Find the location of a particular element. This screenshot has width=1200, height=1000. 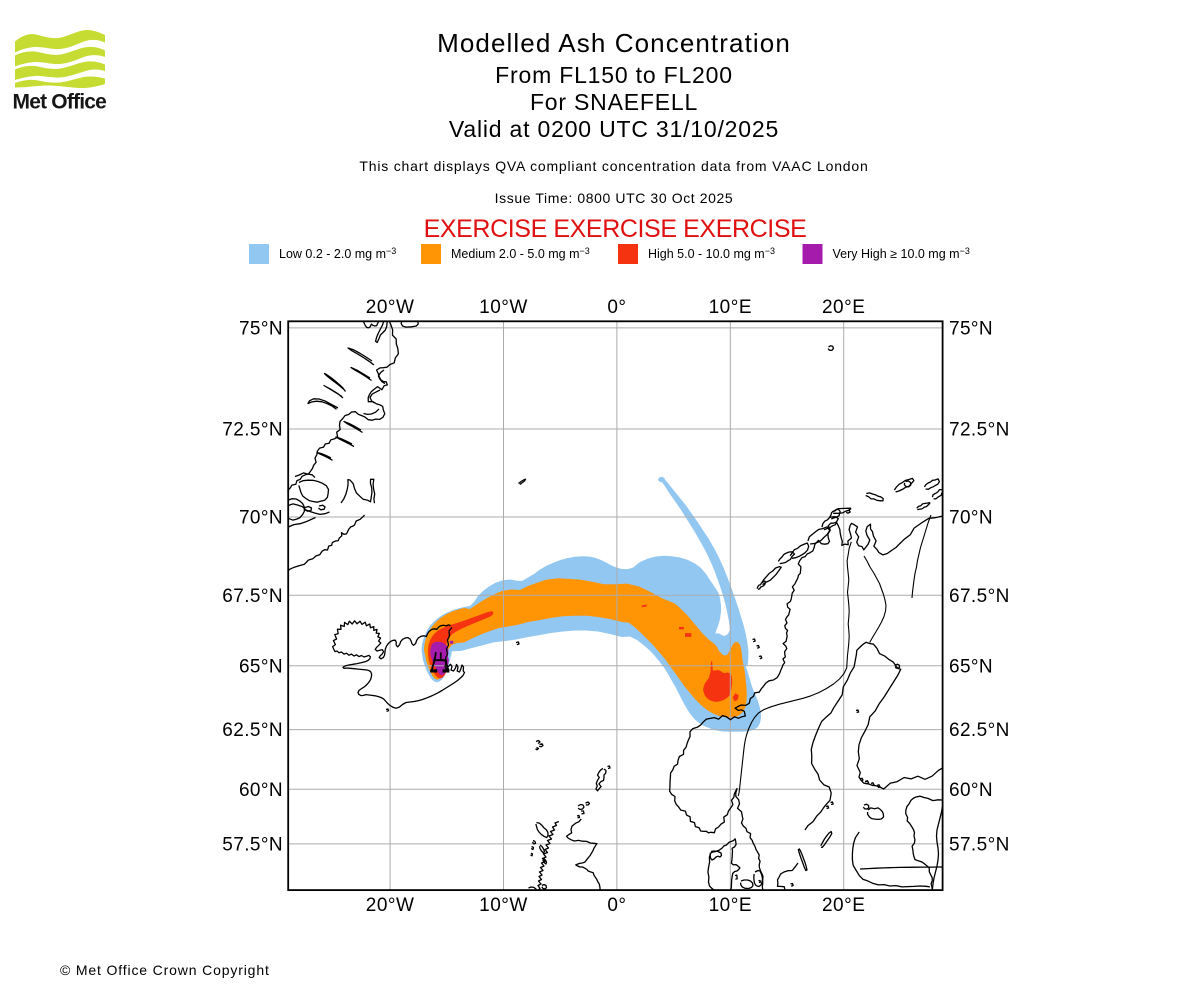

svg-text: Met Office is located at coordinates (60, 102).